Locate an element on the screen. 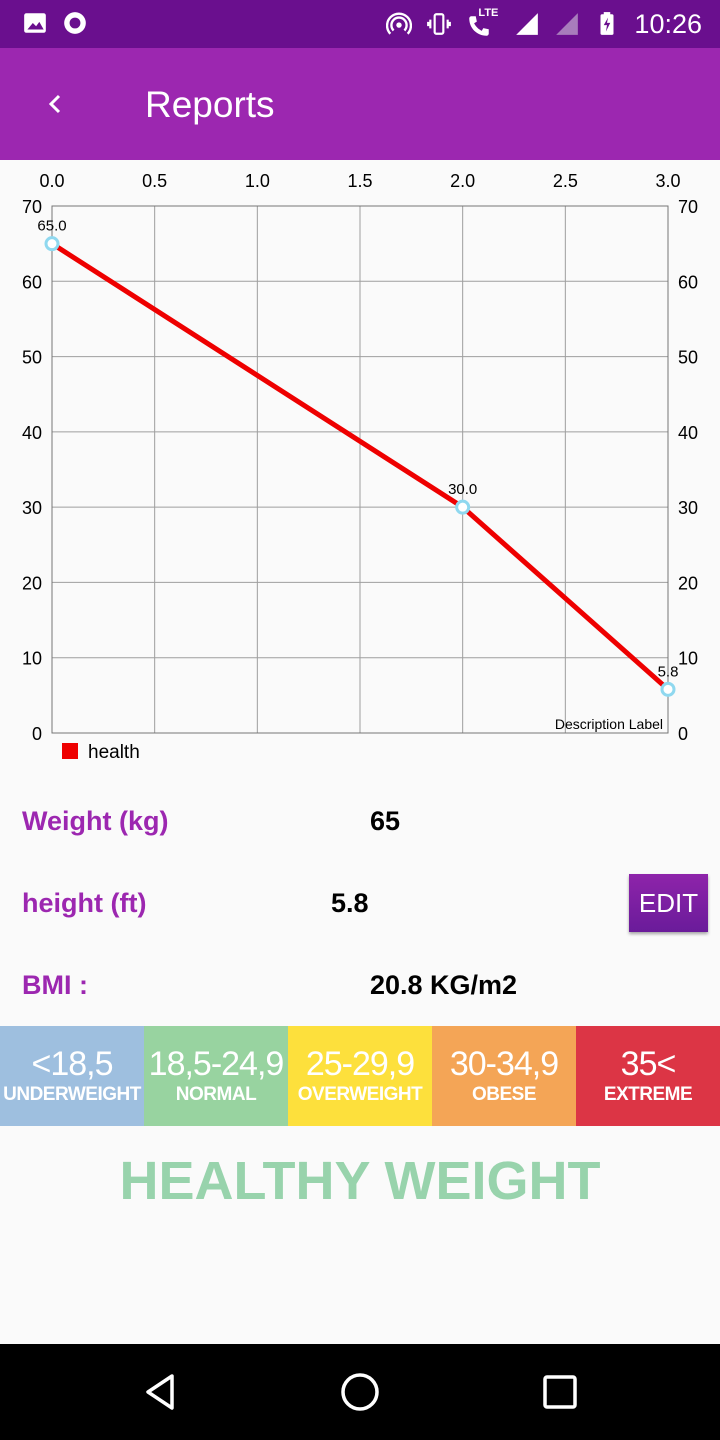  y-tick-label-left: 70 is located at coordinates (32, 207).